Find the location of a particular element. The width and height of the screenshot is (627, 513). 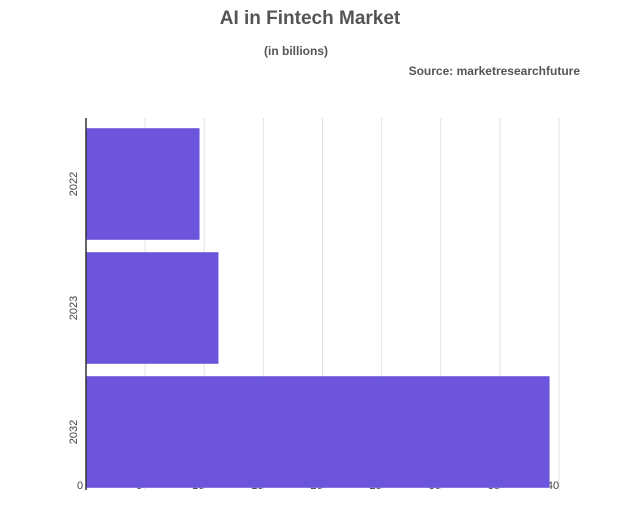

chart-title: AI in Fintech Market is located at coordinates (310, 18).